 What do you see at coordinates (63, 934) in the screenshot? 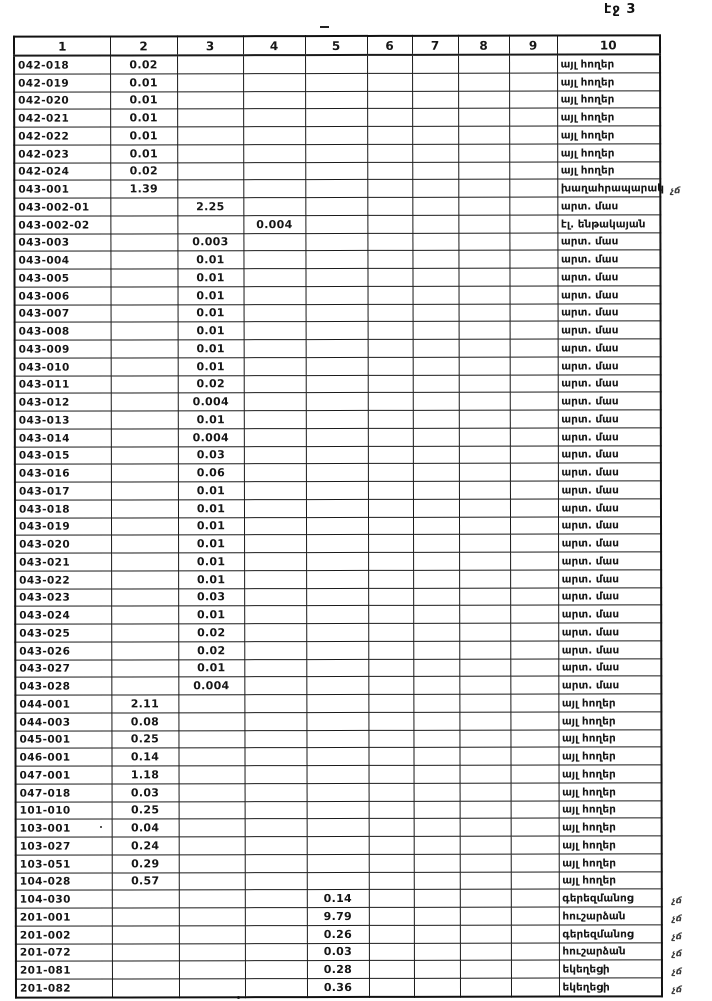
I see `parcel-code-cell: 201-002` at bounding box center [63, 934].